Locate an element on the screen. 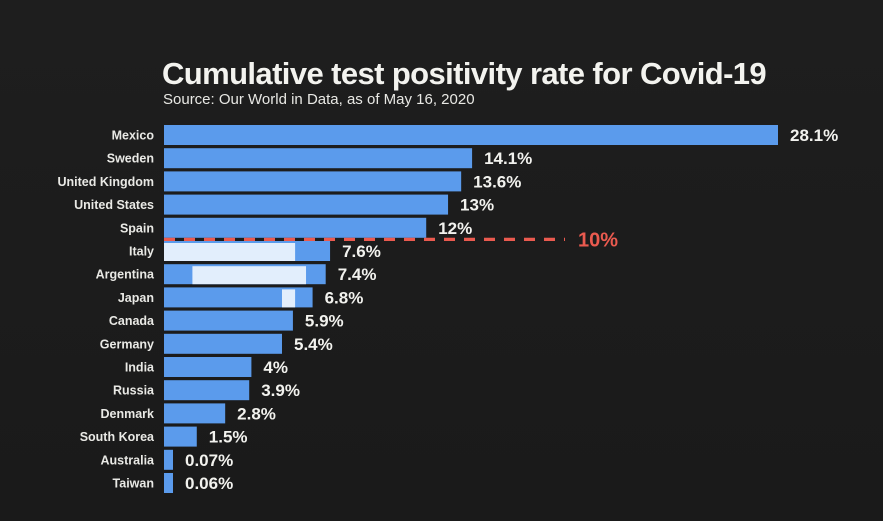 Image resolution: width=883 pixels, height=521 pixels. category-label-russia: Russia is located at coordinates (134, 391).